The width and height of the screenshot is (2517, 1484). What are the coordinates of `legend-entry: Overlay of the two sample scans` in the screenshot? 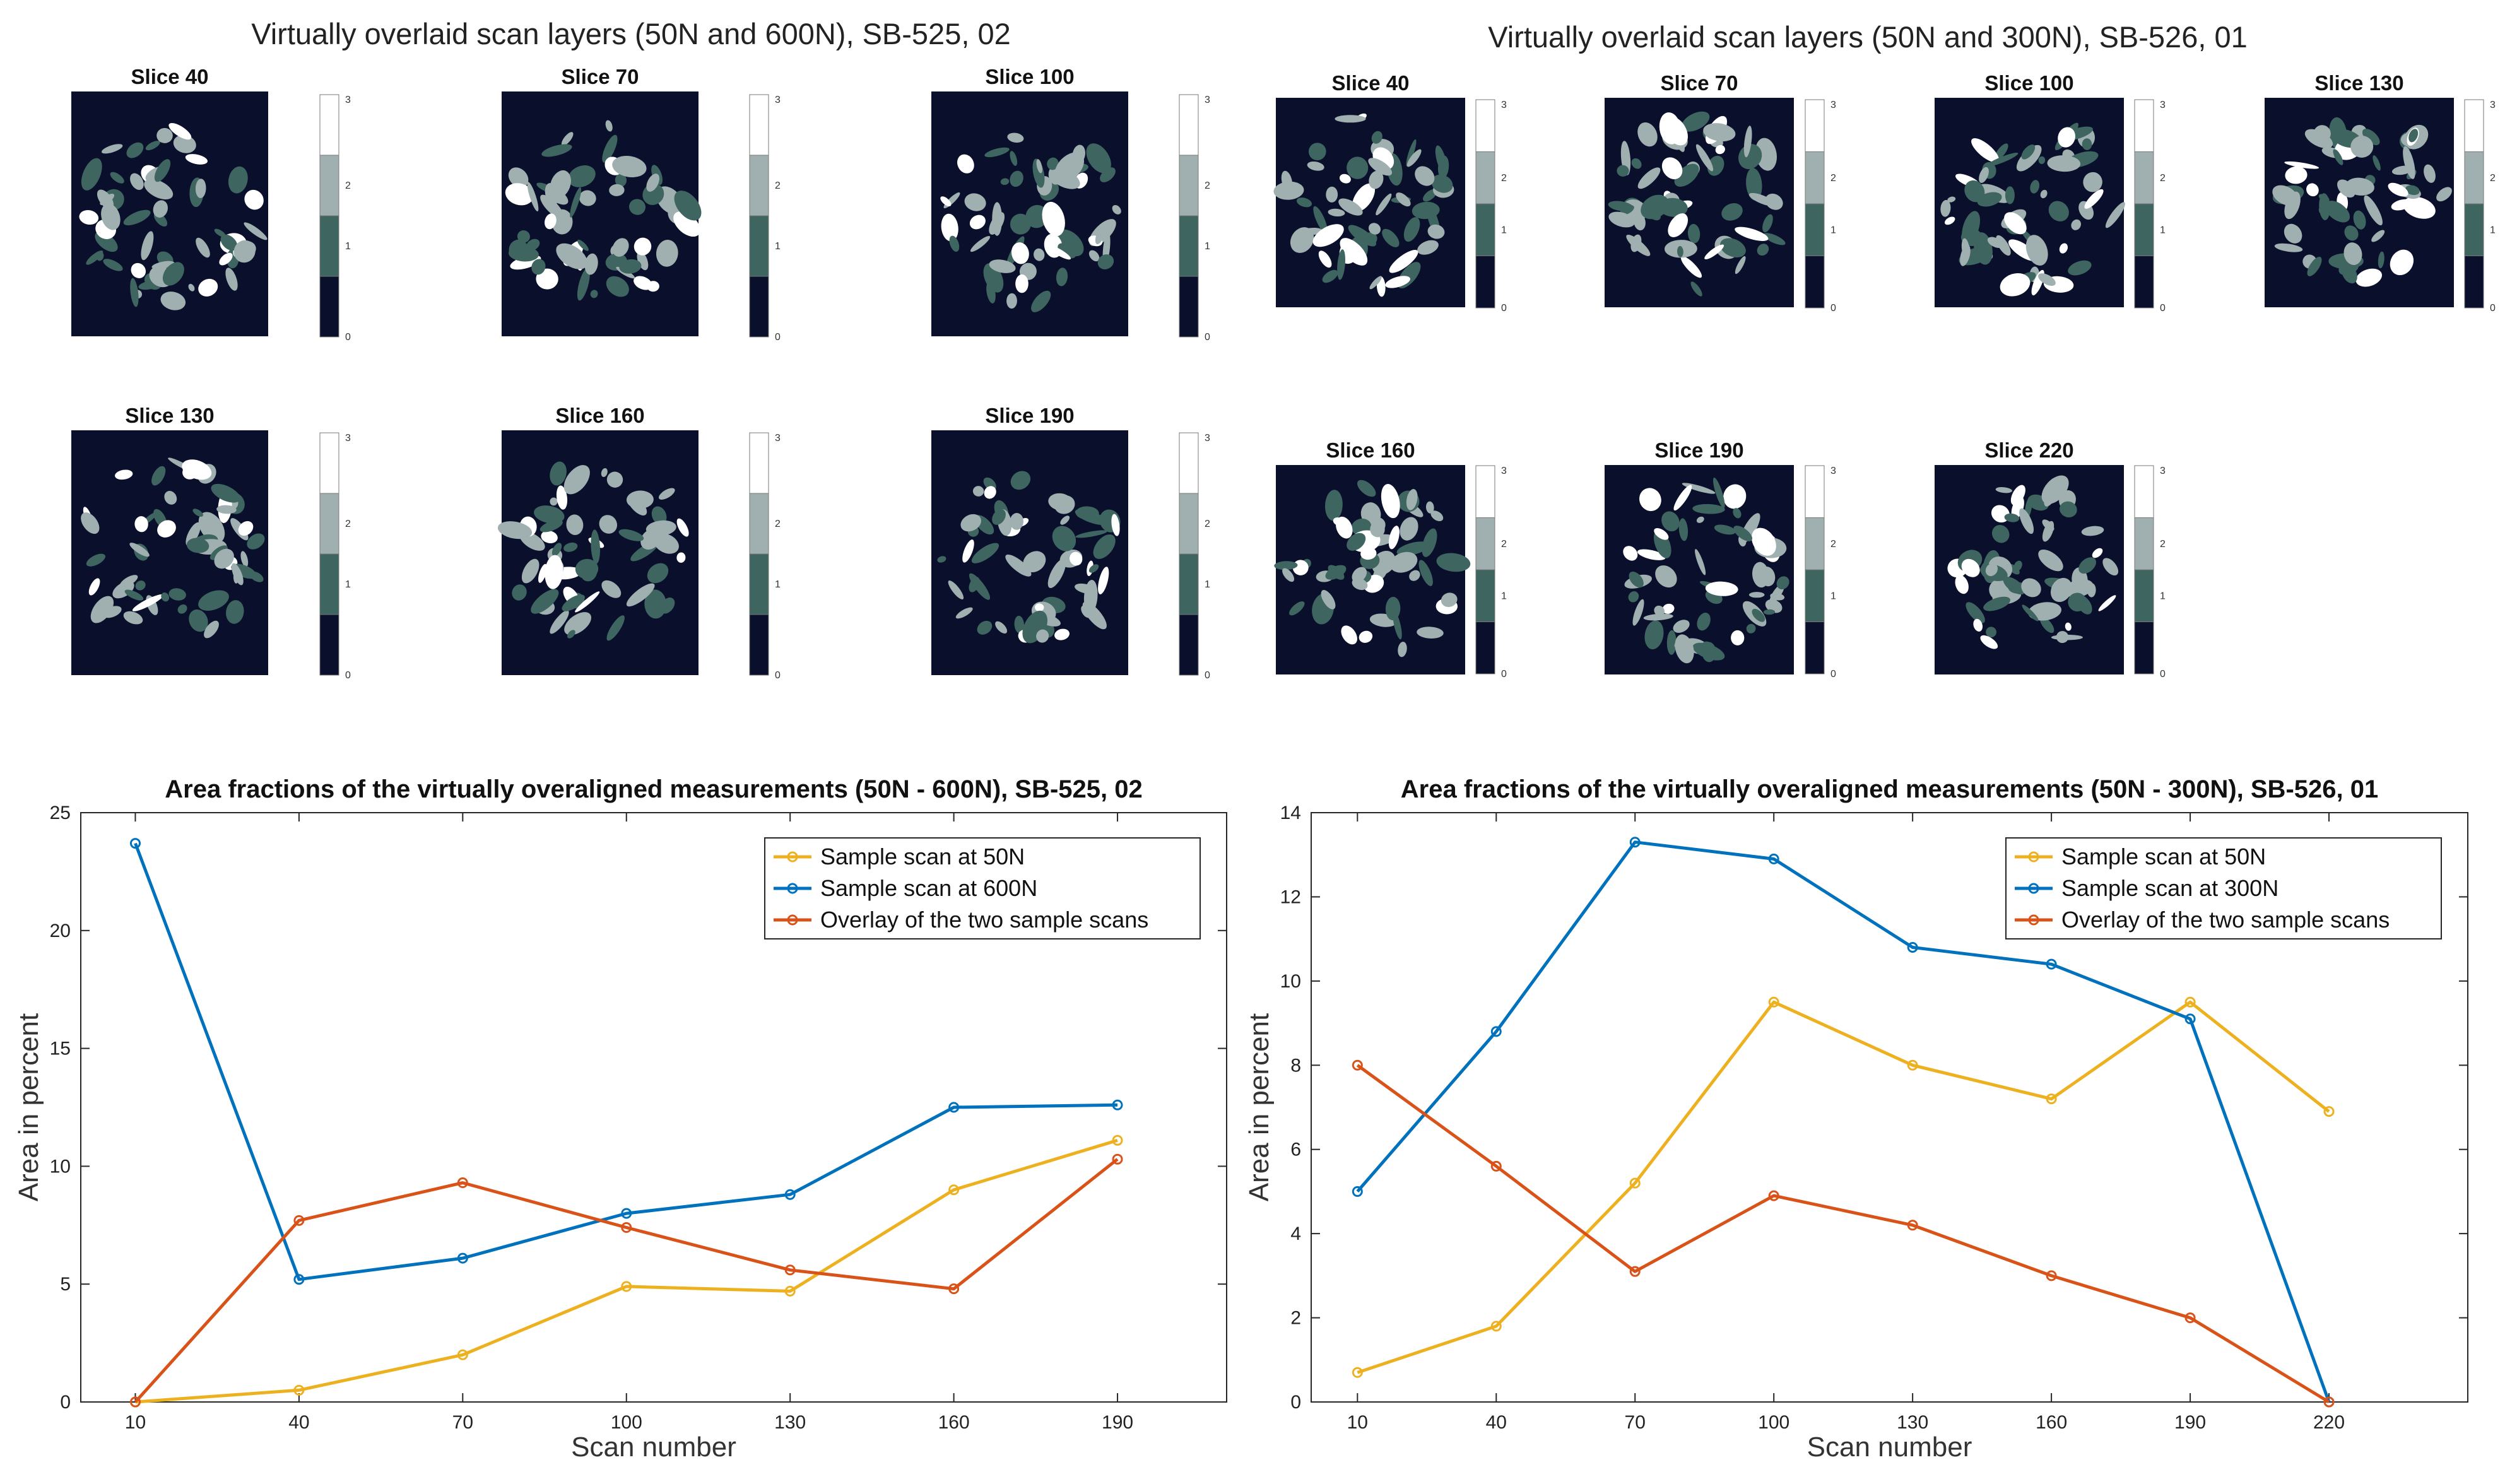 It's located at (984, 920).